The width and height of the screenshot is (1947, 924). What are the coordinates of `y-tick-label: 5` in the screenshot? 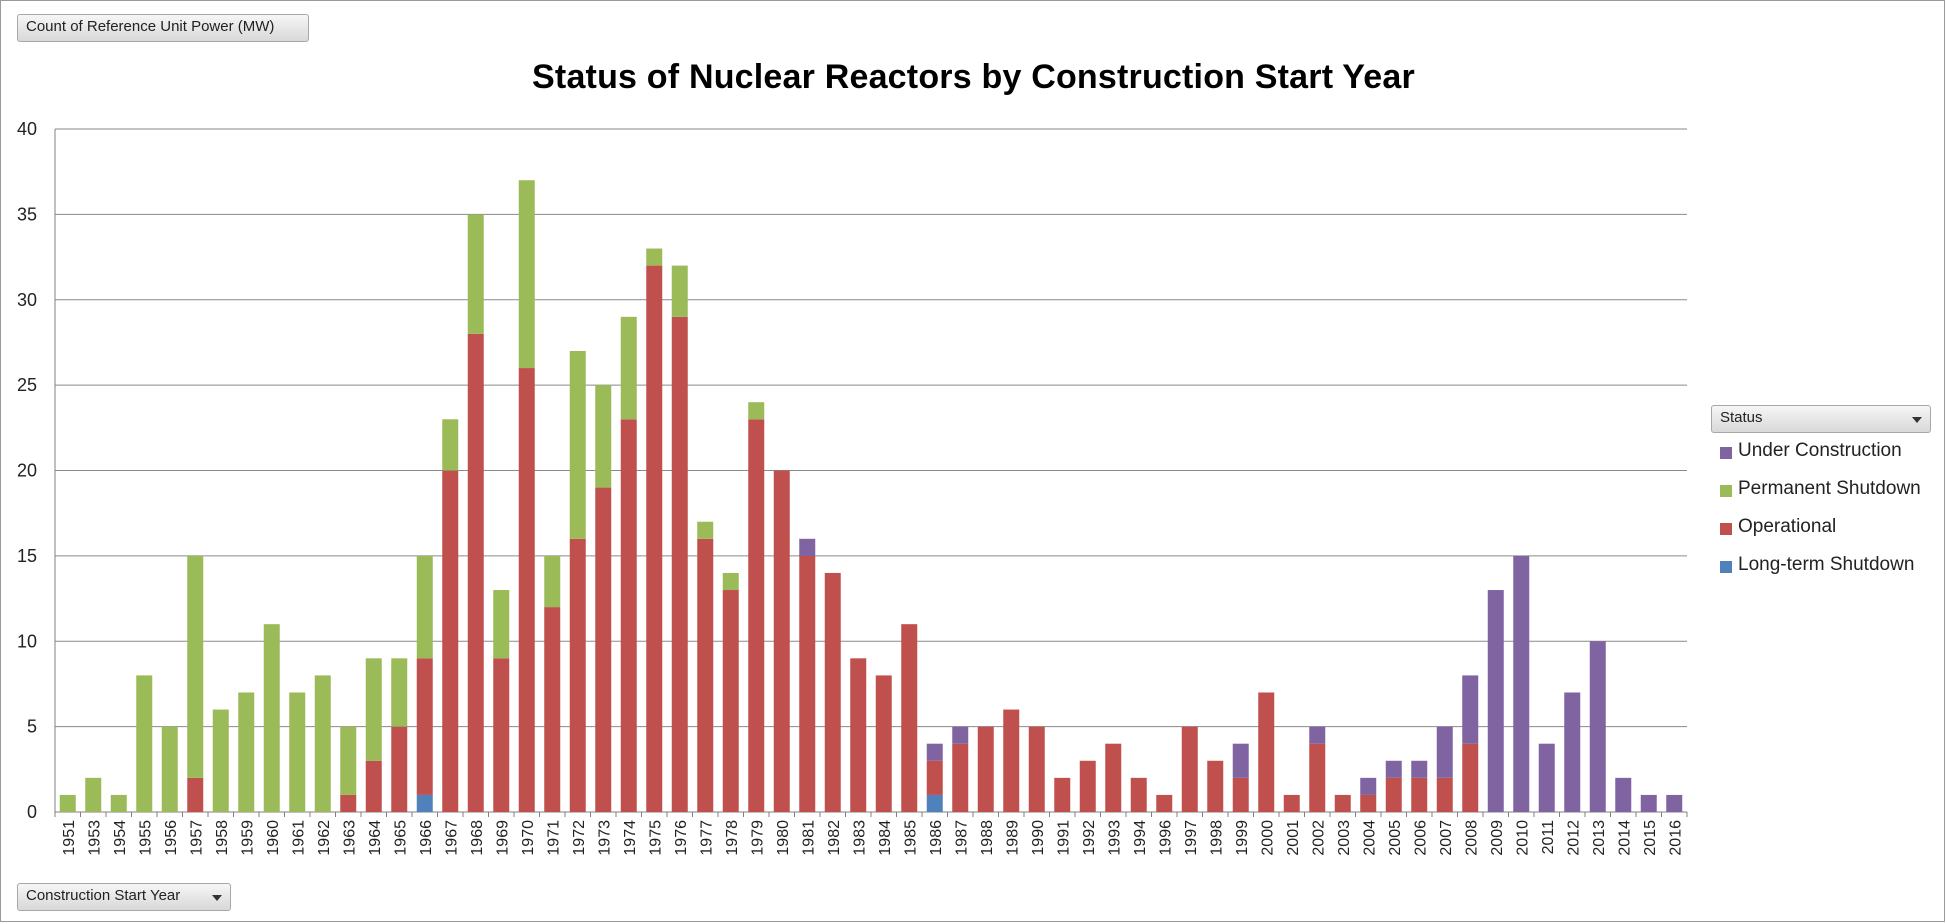 It's located at (32, 727).